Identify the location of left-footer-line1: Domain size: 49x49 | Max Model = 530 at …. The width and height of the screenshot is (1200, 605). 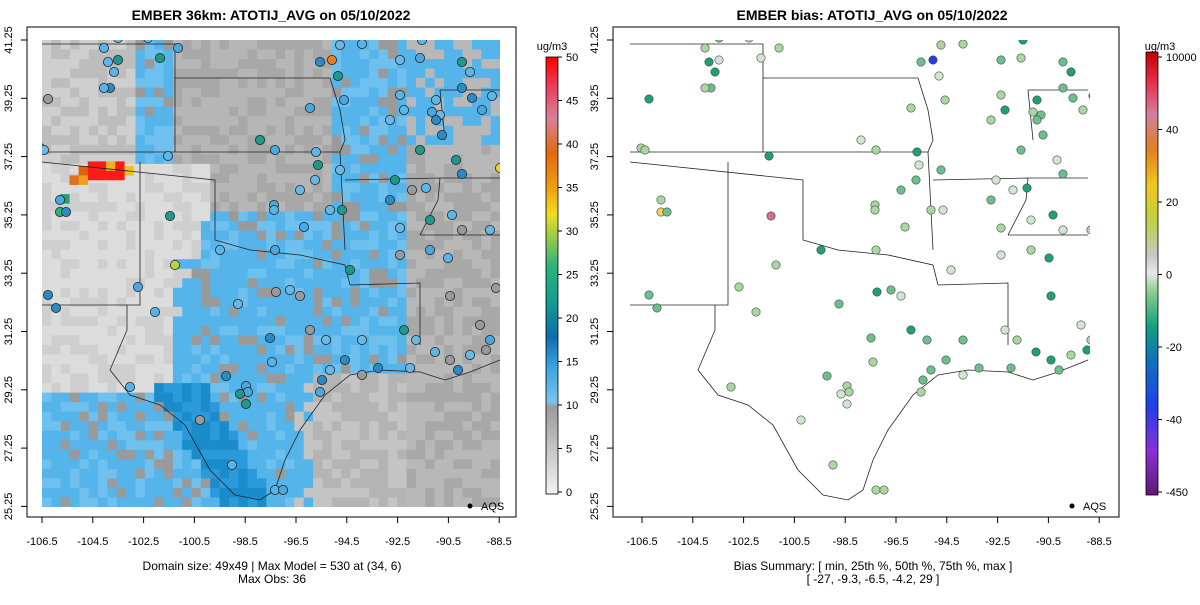
(272, 566).